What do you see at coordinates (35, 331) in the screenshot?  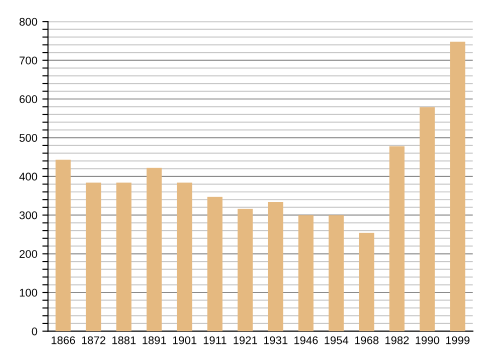 I see `y-tick-label: 0` at bounding box center [35, 331].